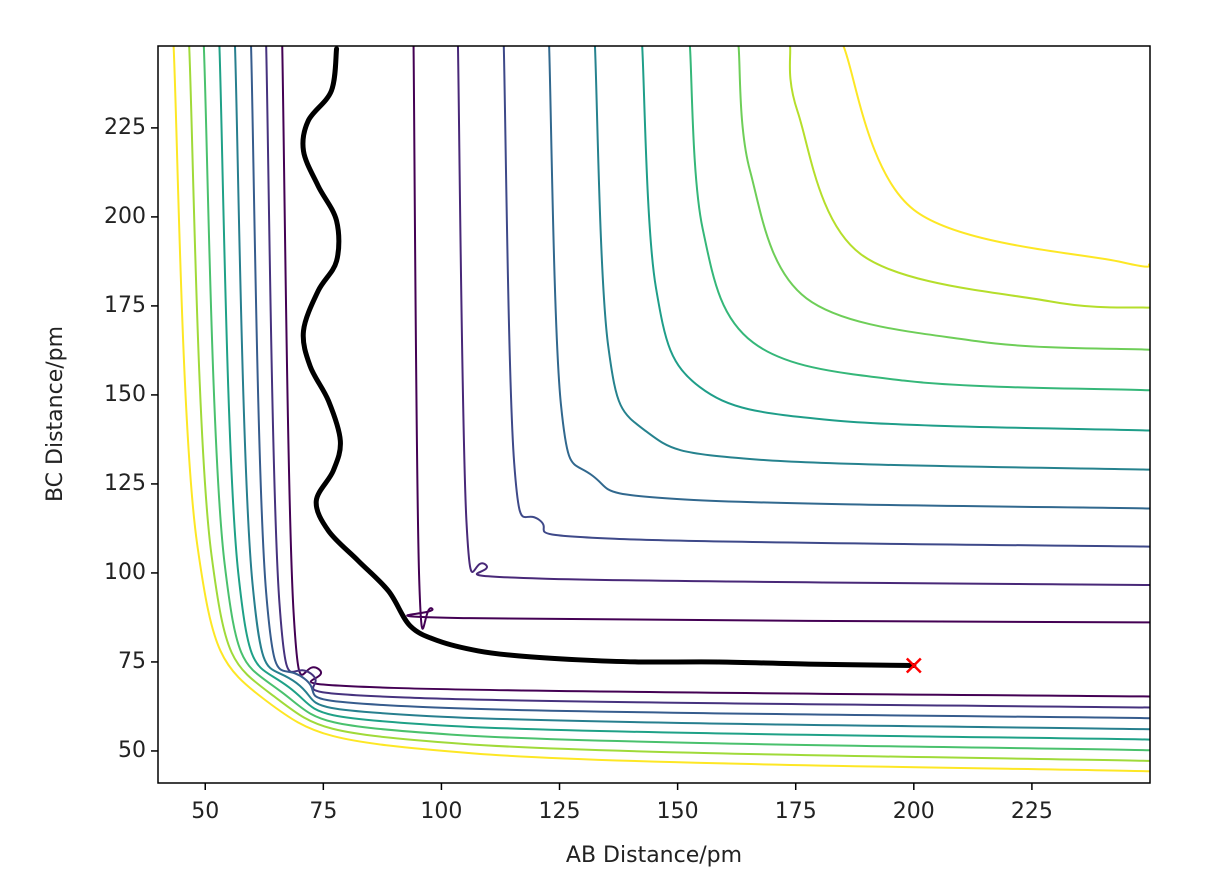 The image size is (1208, 888). Describe the element at coordinates (560, 811) in the screenshot. I see `x-tick-label: 125` at that location.